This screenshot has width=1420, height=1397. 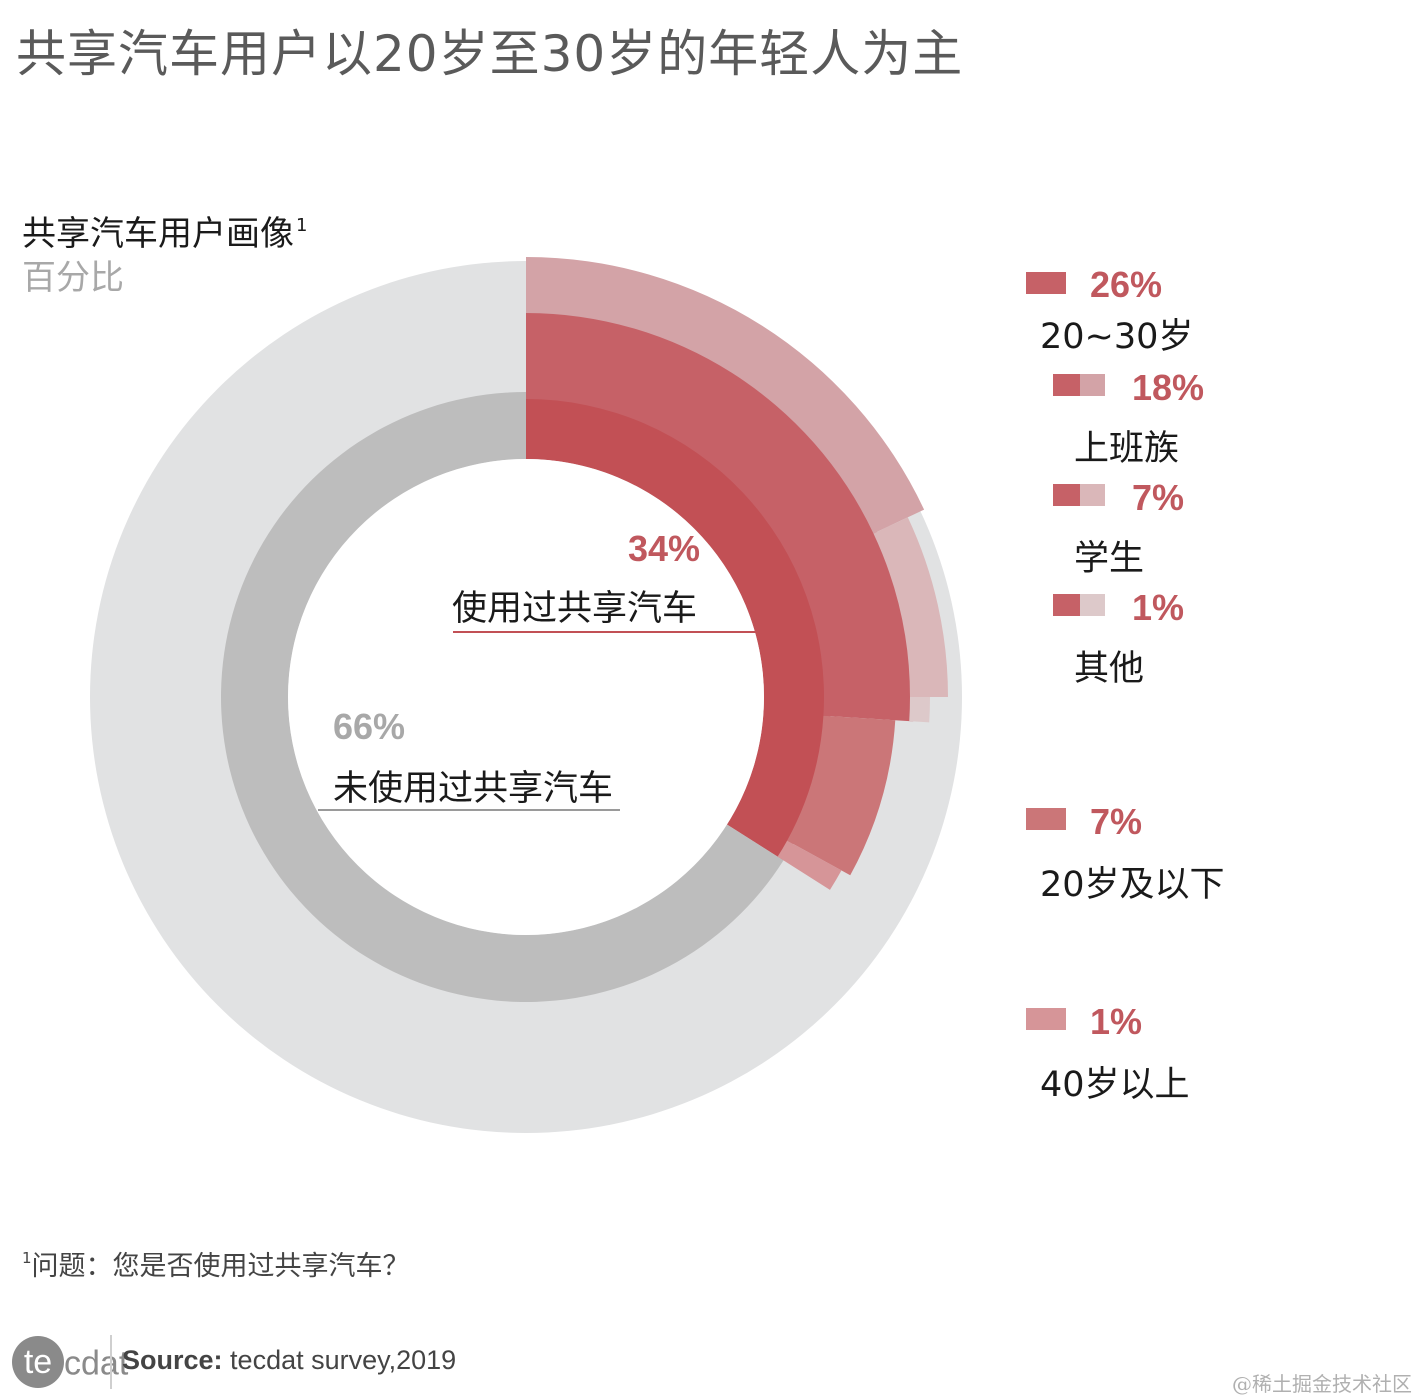 What do you see at coordinates (1132, 885) in the screenshot?
I see `legend-label-under20: 20岁及以下` at bounding box center [1132, 885].